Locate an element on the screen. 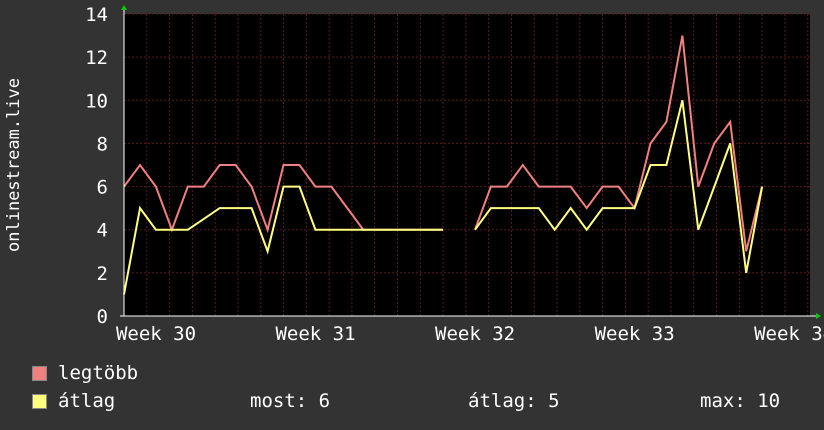  y-tick-label: 2 is located at coordinates (102, 274).